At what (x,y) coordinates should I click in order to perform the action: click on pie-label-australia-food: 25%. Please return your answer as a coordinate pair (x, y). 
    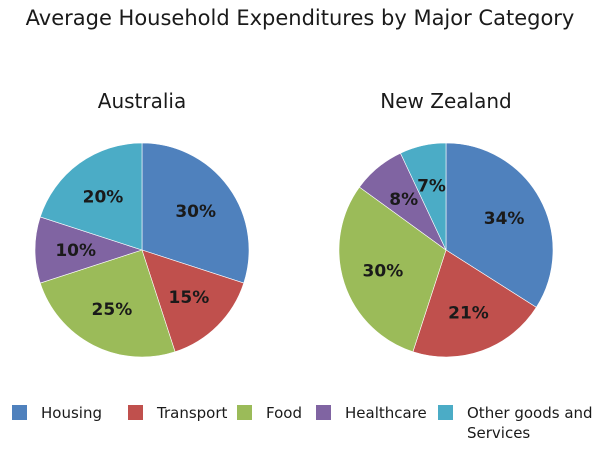
    Looking at the image, I should click on (112, 310).